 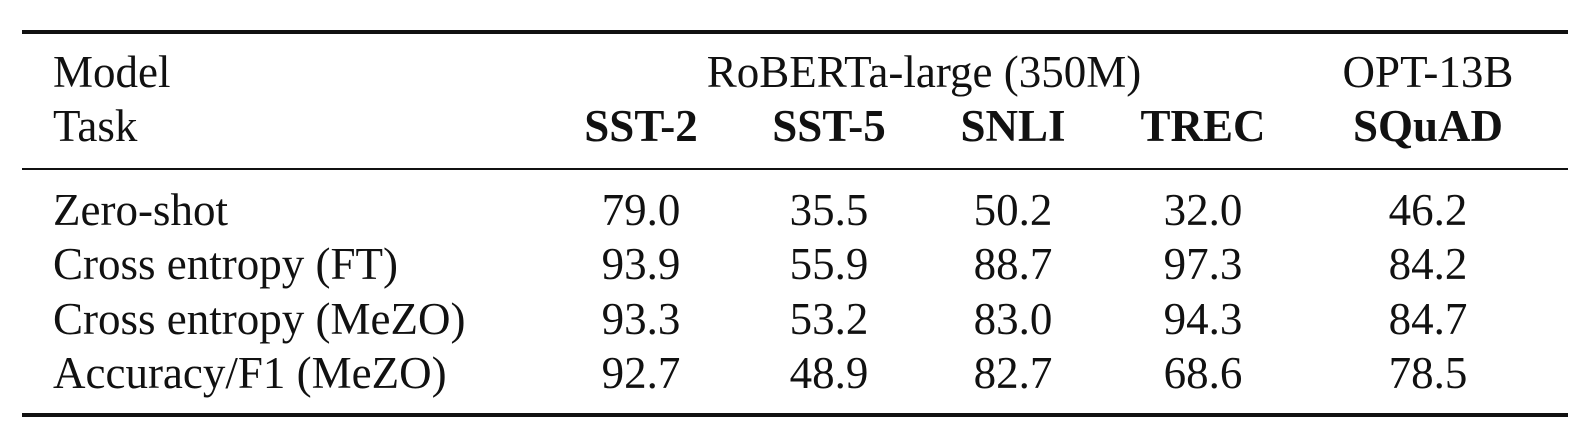 What do you see at coordinates (95, 126) in the screenshot?
I see `task-header: Task` at bounding box center [95, 126].